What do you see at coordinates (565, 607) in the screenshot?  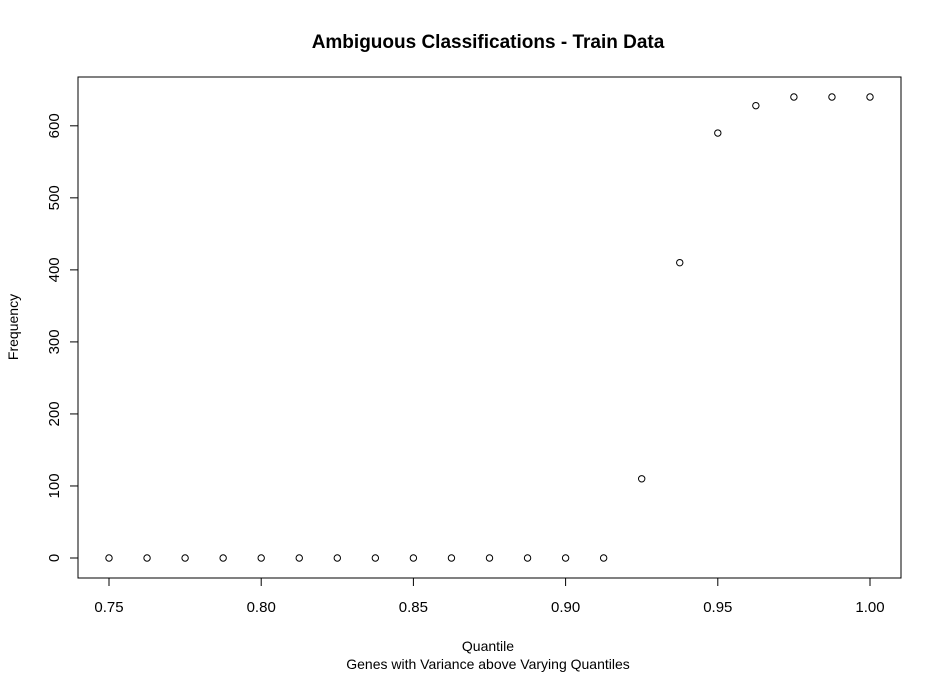 I see `x-tick-label: 0.90` at bounding box center [565, 607].